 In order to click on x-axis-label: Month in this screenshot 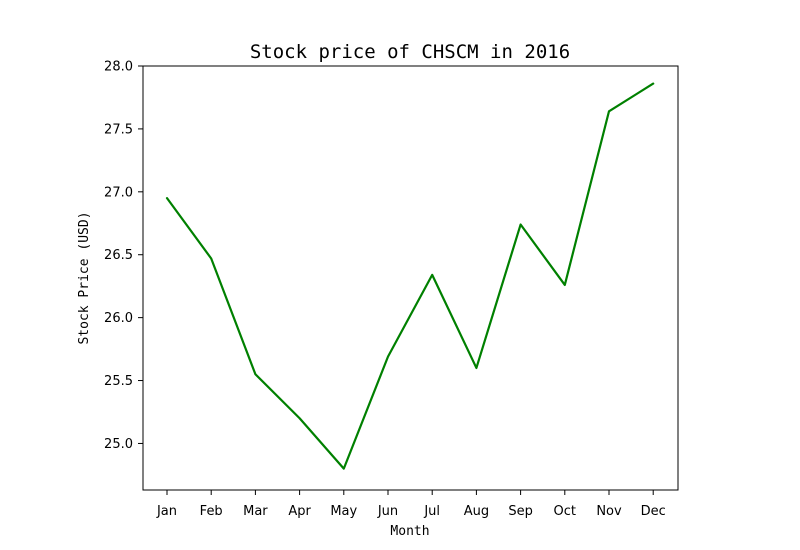, I will do `click(409, 531)`.